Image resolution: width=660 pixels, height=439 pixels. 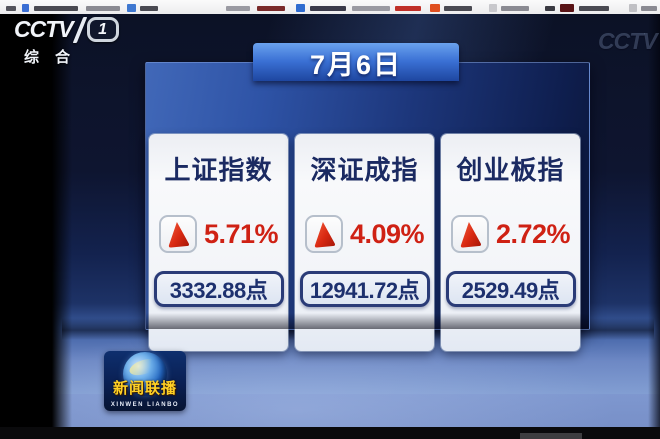 I want to click on player-control-chip, so click(x=551, y=436).